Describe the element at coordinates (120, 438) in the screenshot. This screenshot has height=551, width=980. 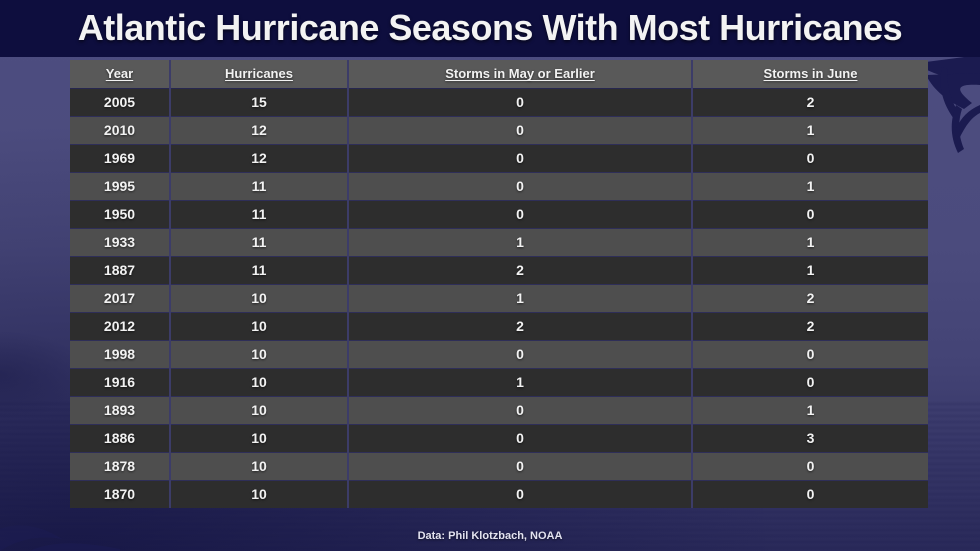
I see `cell-year: 1886` at that location.